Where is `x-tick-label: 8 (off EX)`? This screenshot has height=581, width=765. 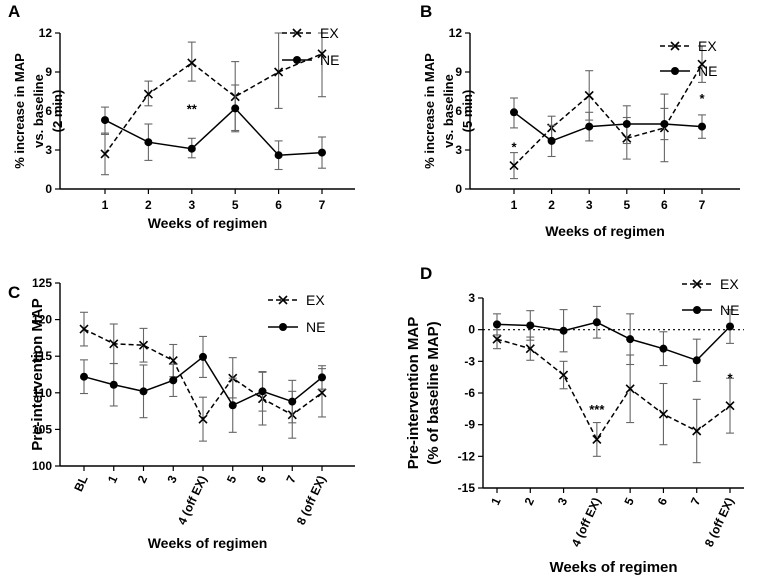 x-tick-label: 8 (off EX) is located at coordinates (311, 500).